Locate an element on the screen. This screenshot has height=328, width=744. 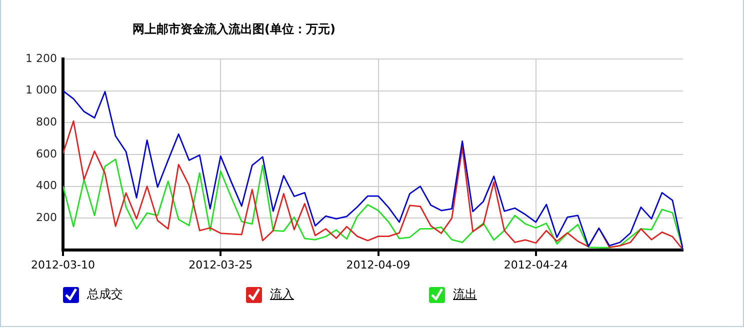
y-tick-label: 1 000 is located at coordinates (41, 90).